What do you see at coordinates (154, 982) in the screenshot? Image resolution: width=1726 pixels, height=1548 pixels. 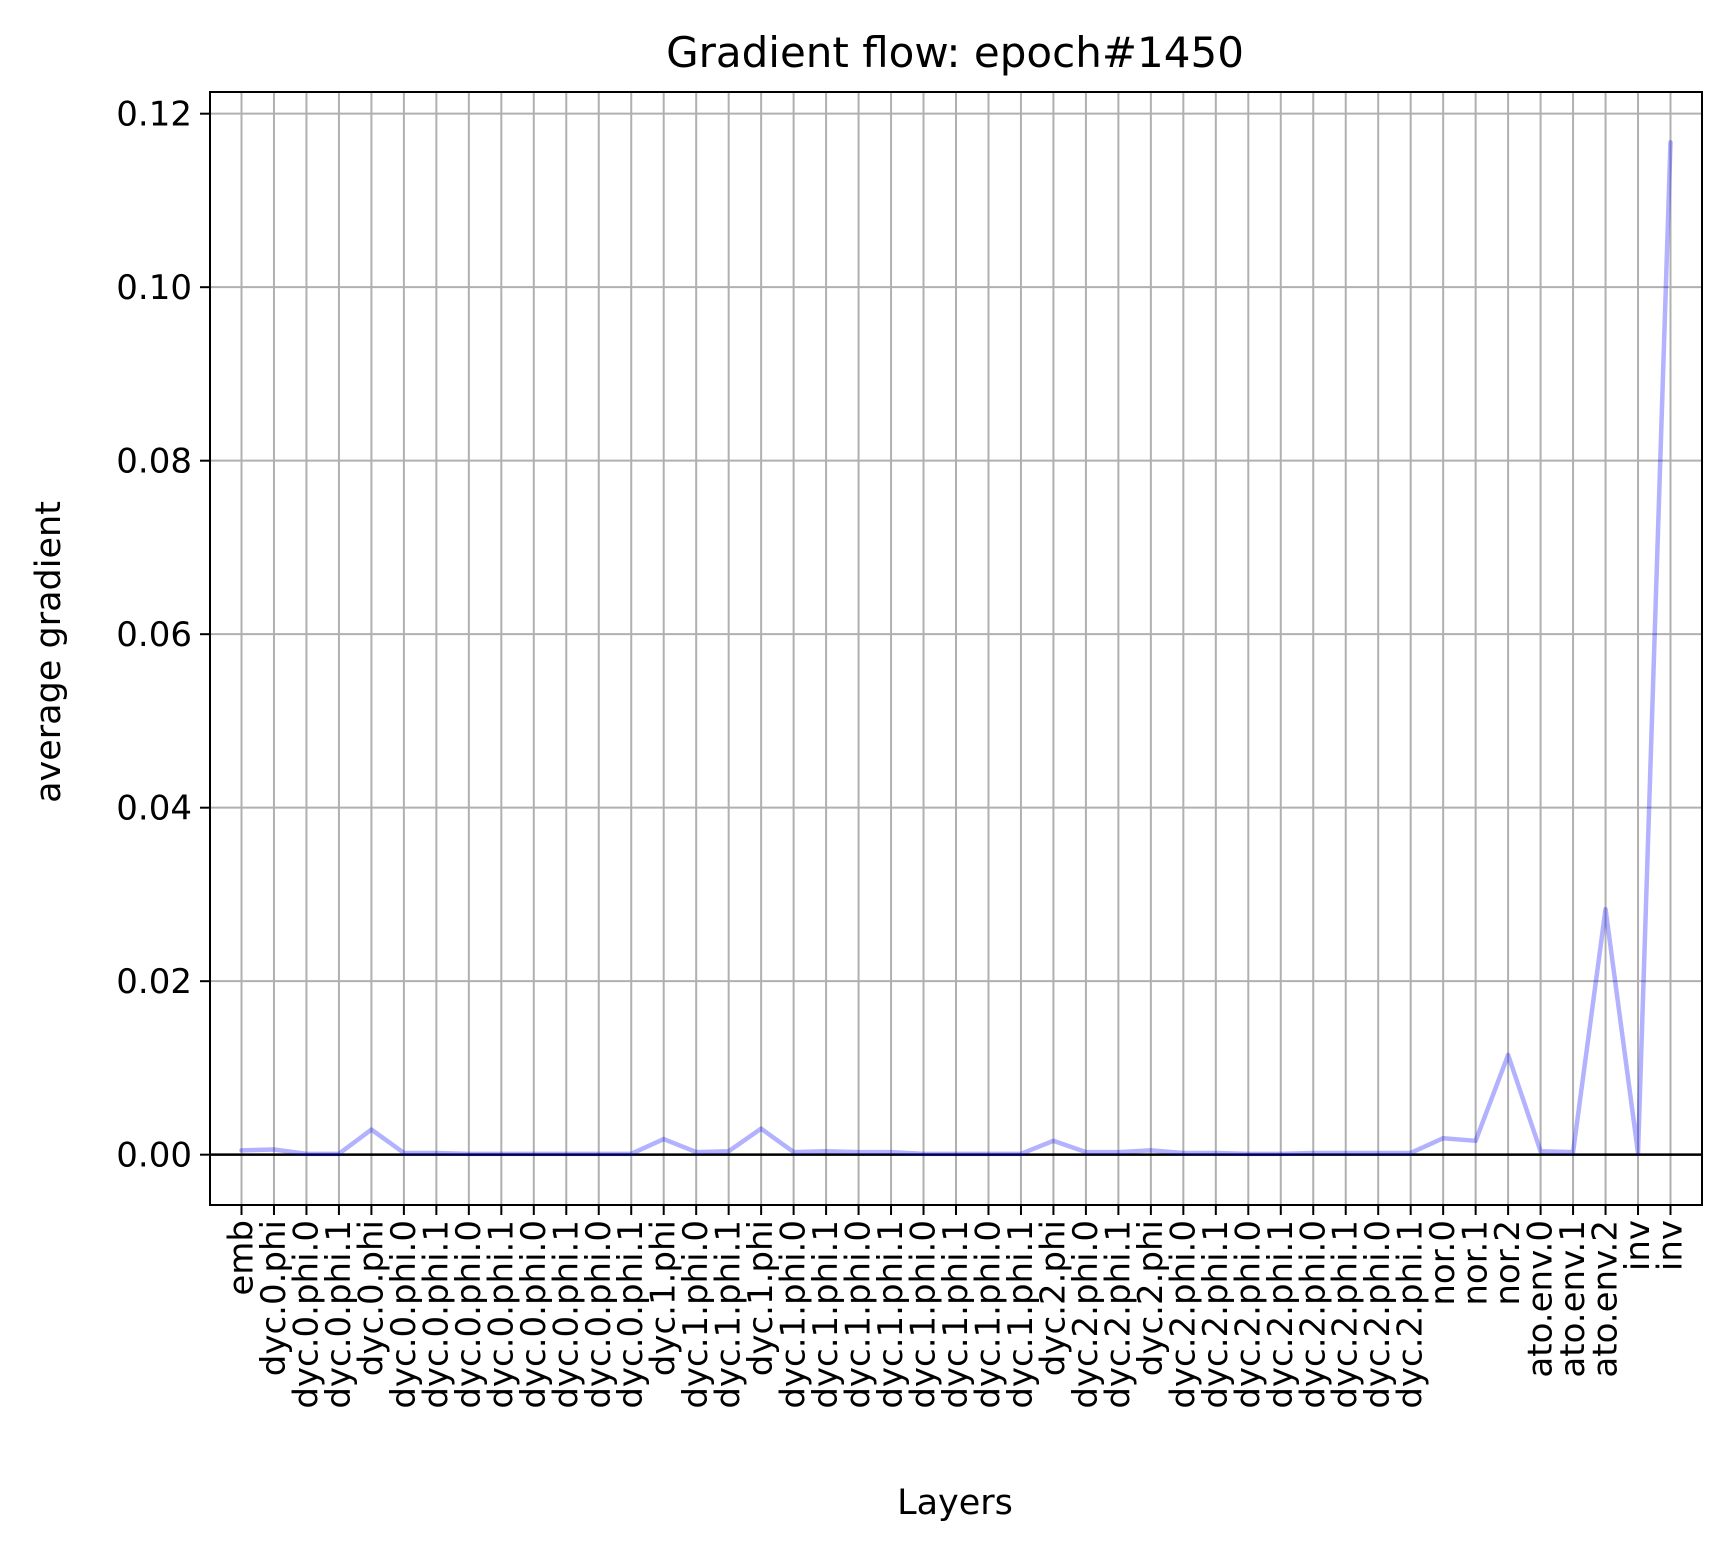 I see `y-tick-label: 0.02` at bounding box center [154, 982].